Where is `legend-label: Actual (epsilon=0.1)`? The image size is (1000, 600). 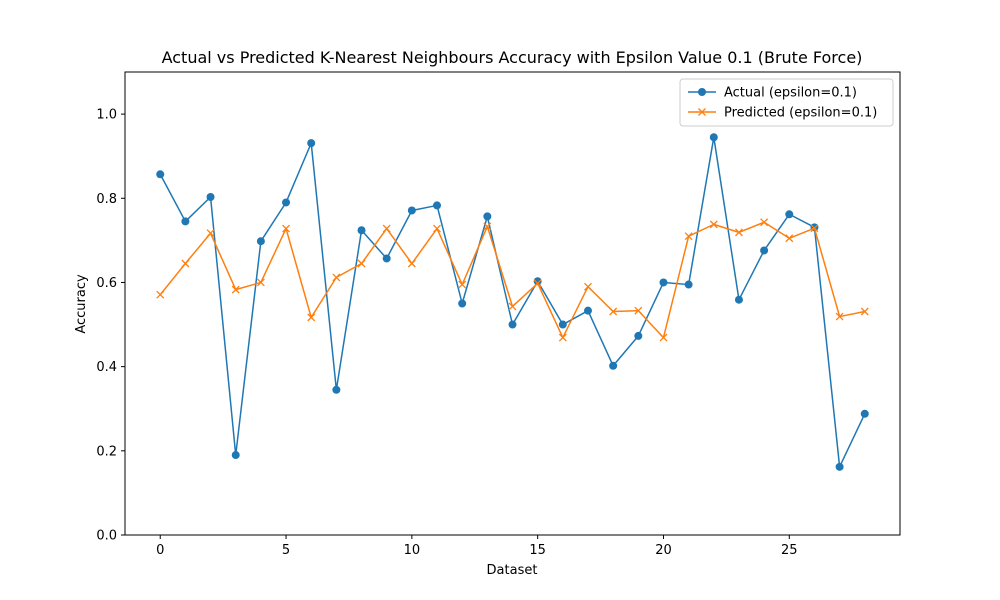 legend-label: Actual (epsilon=0.1) is located at coordinates (790, 93).